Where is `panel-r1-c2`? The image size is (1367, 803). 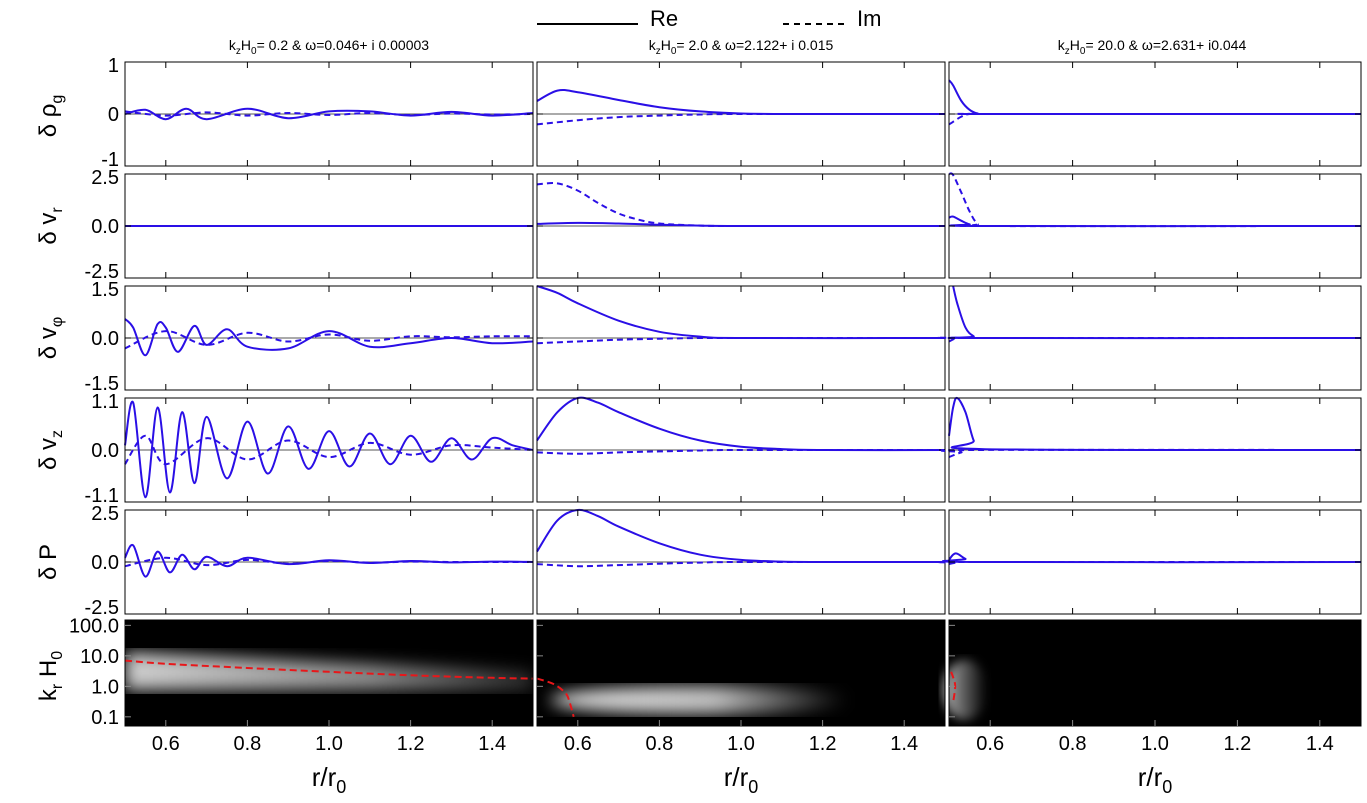 panel-r1-c2 is located at coordinates (1155, 225).